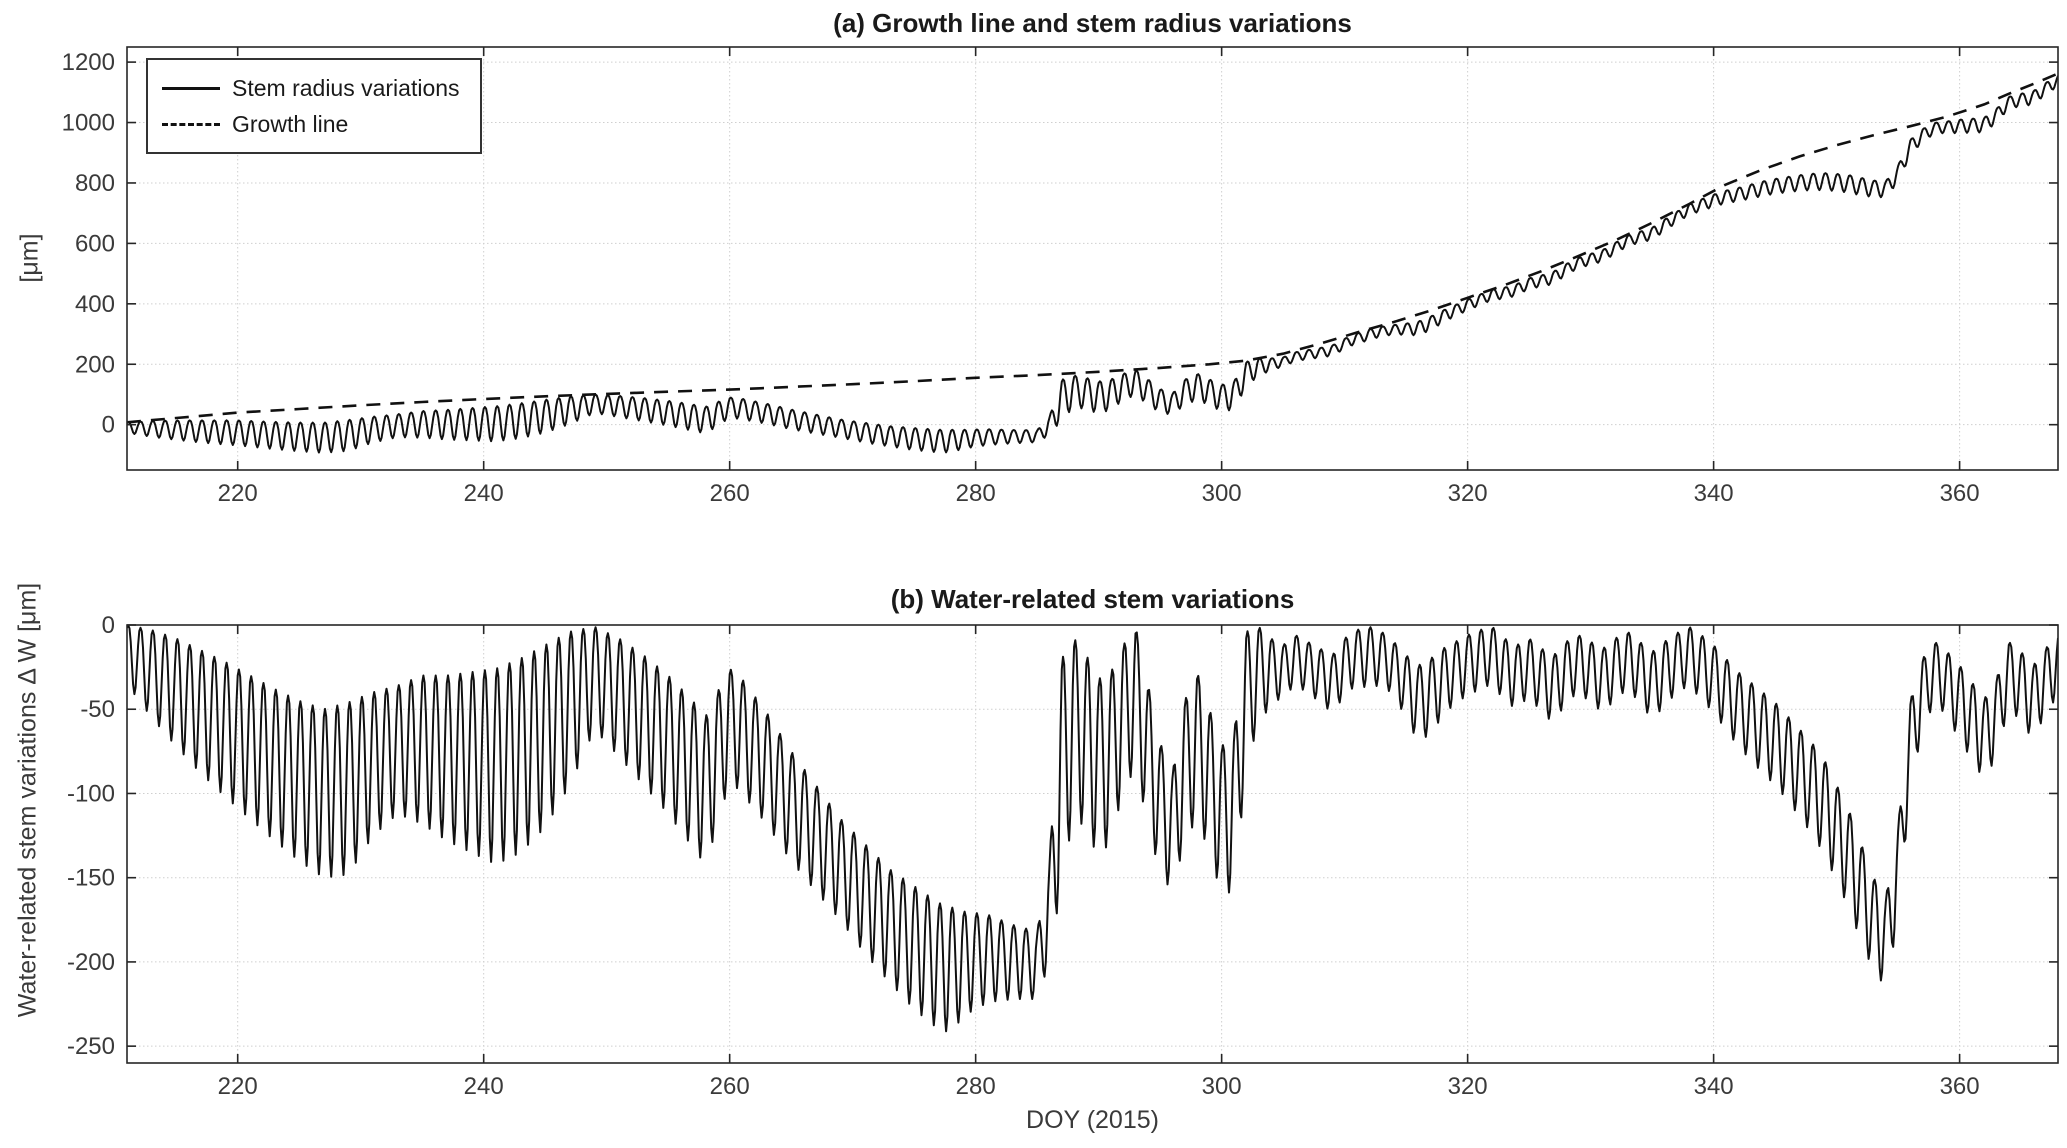 The image size is (2067, 1148). I want to click on legend-entry-stem-radius: Stem radius variations, so click(311, 88).